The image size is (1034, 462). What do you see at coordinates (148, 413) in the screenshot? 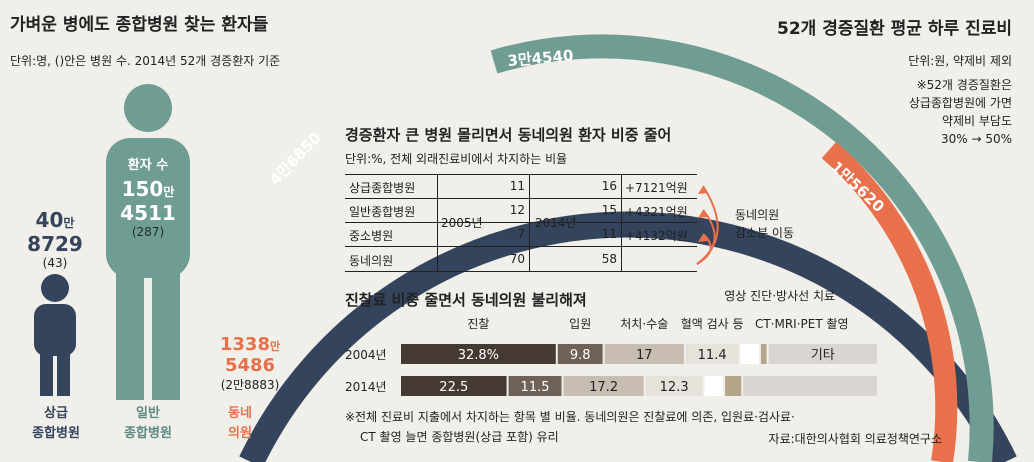
I see `general-label-top: 일반` at bounding box center [148, 413].